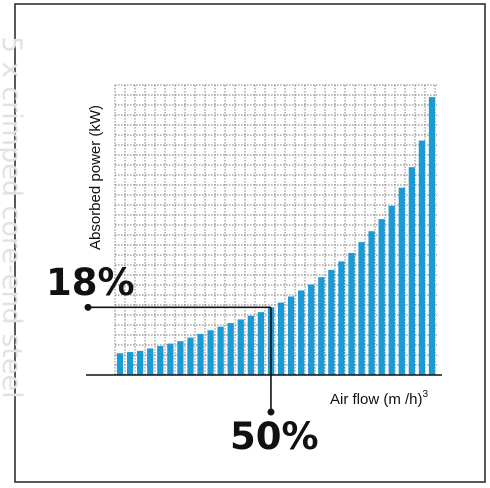  I want to click on y-marker-dot, so click(88, 307).